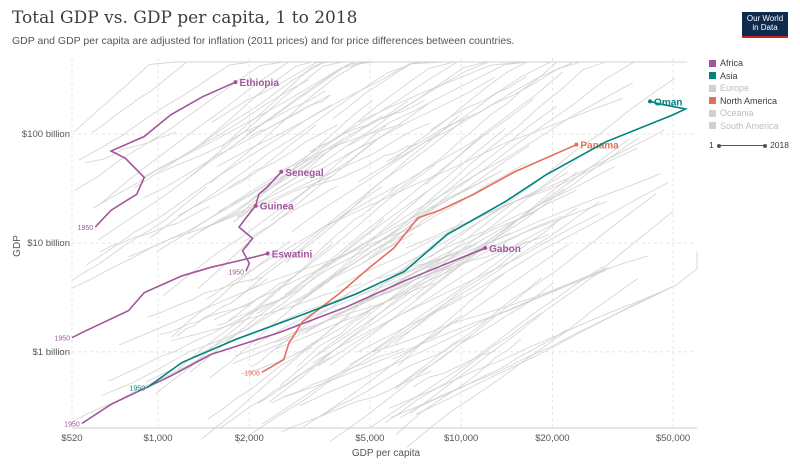 The width and height of the screenshot is (800, 466). What do you see at coordinates (744, 76) in the screenshot?
I see `legend-item-asia: Asia` at bounding box center [744, 76].